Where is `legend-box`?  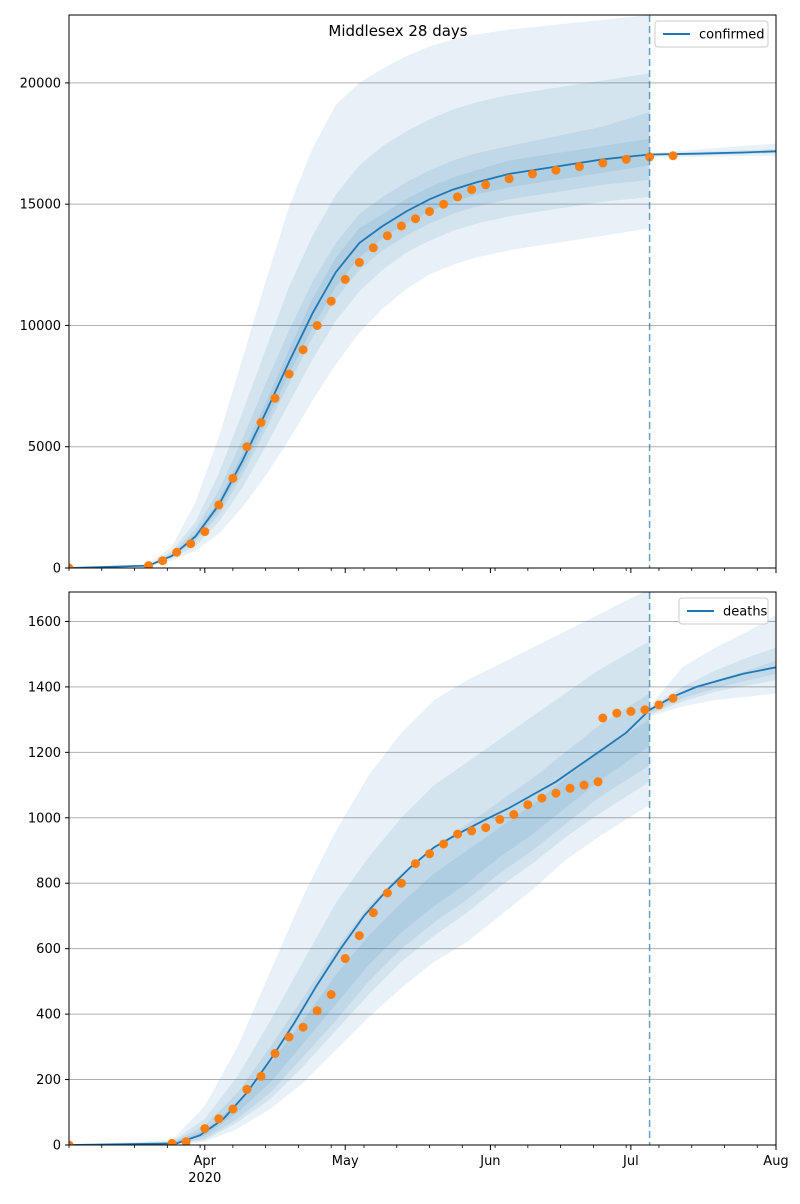 legend-box is located at coordinates (711, 34).